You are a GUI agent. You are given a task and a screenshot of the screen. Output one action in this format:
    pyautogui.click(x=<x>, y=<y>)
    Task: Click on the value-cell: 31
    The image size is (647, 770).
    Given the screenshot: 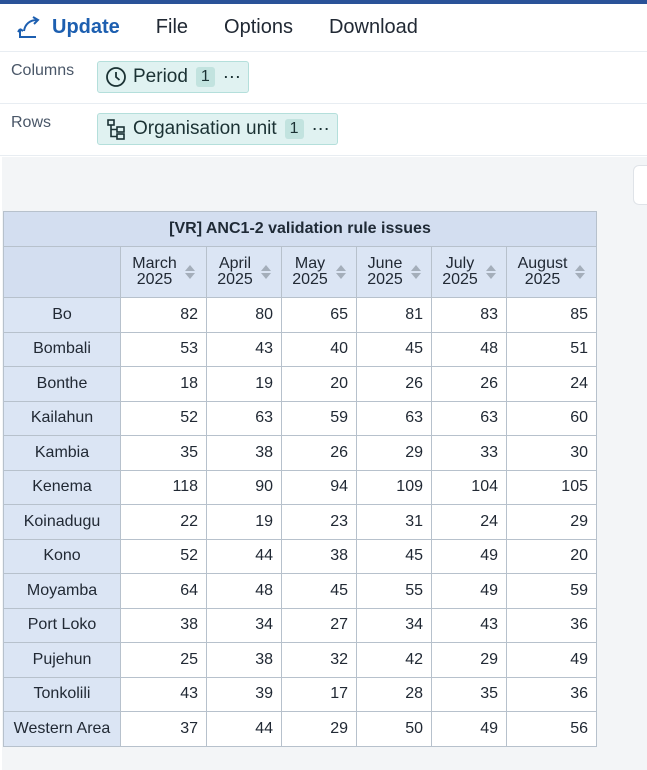 What is the action you would take?
    pyautogui.click(x=394, y=522)
    